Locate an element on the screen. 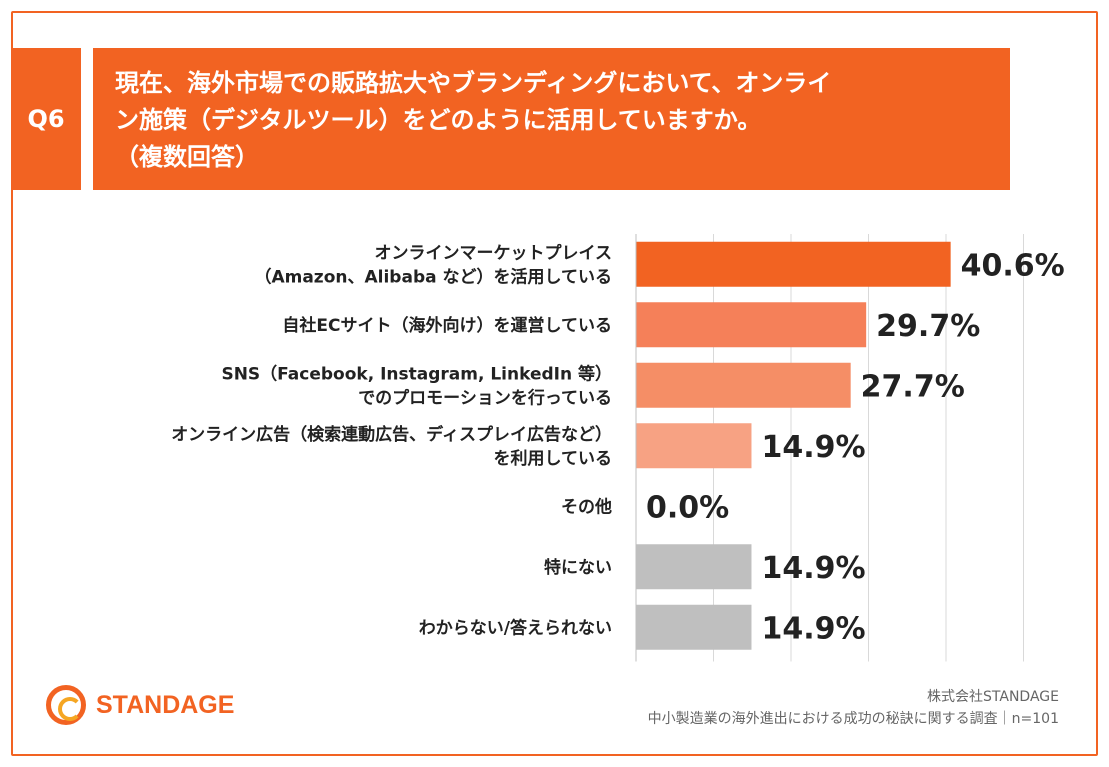 This screenshot has width=1109, height=767. question-title-line-3: （複数回答） is located at coordinates (187, 157).